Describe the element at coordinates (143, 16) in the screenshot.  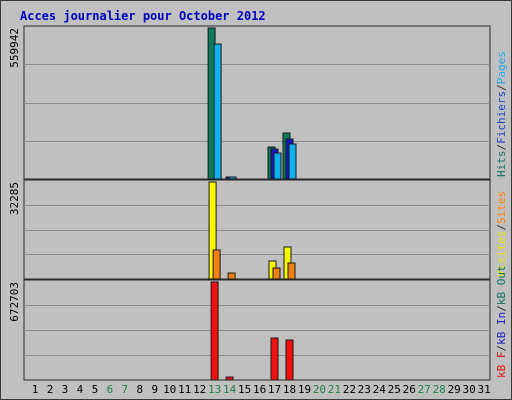
I see `chart-title: Acces journalier pour October 2012` at that location.